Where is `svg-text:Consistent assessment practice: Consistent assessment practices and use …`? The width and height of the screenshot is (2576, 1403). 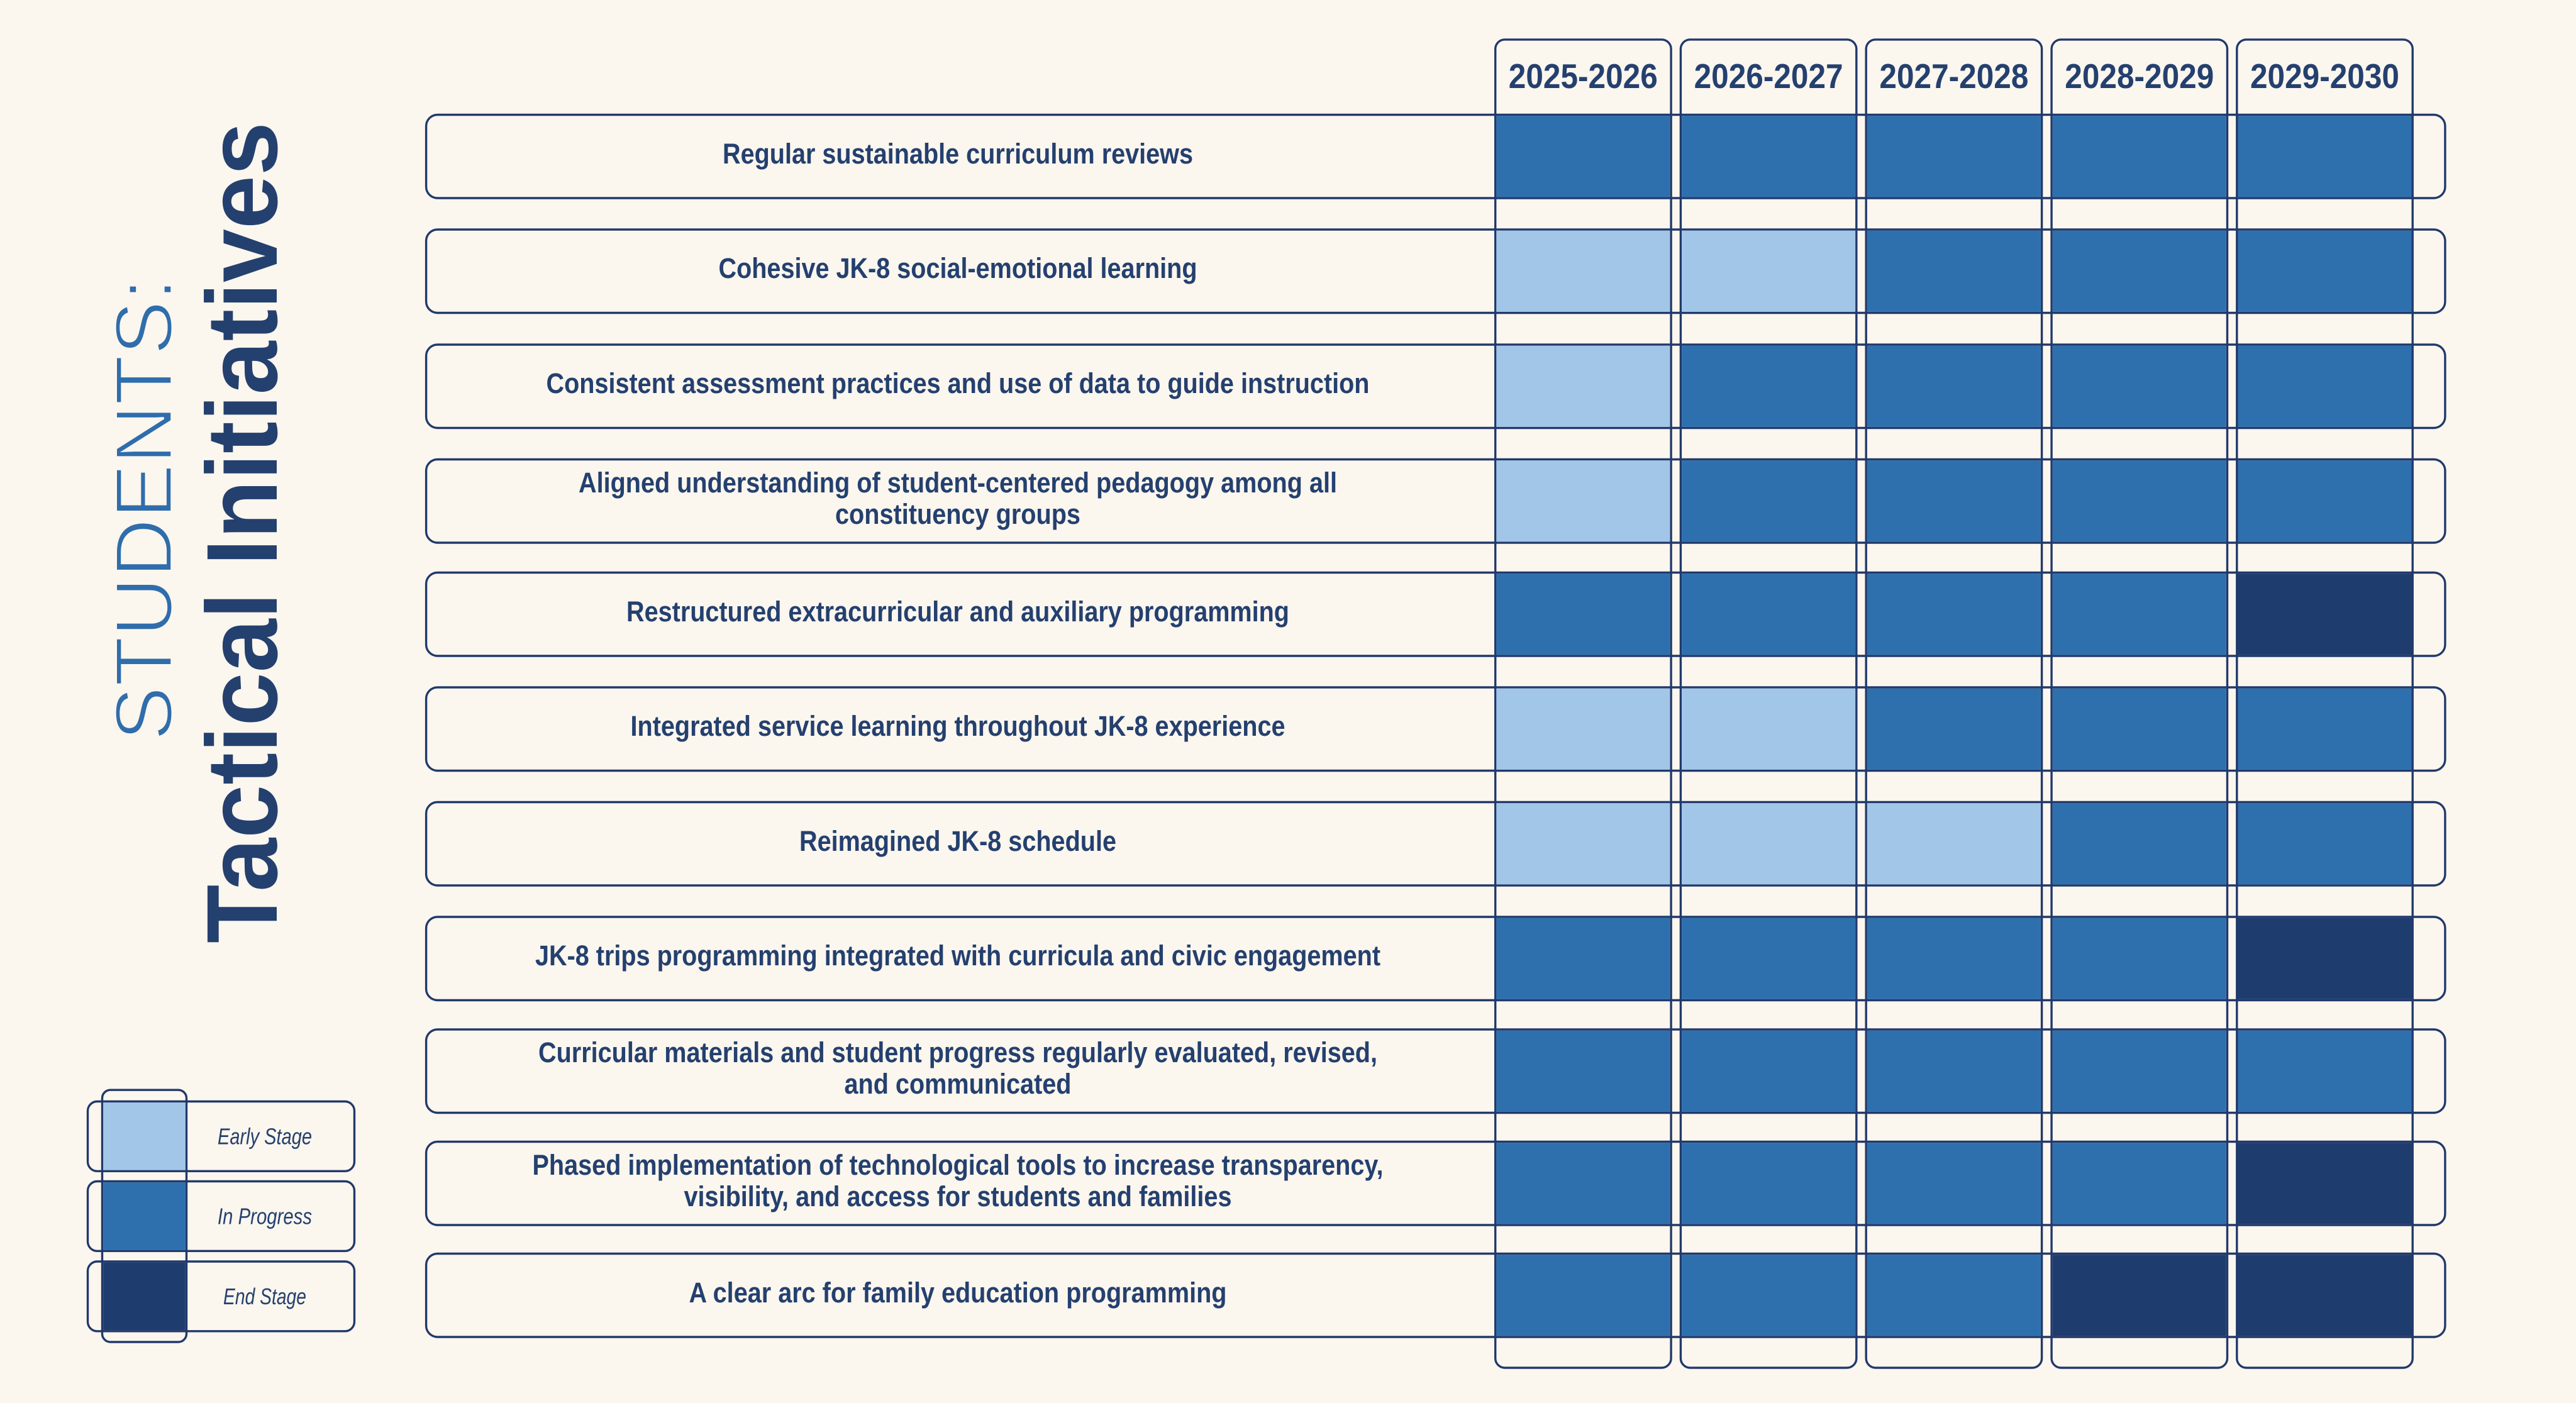
svg-text:Consistent assessment practice: Consistent assessment practices and use … is located at coordinates (958, 383).